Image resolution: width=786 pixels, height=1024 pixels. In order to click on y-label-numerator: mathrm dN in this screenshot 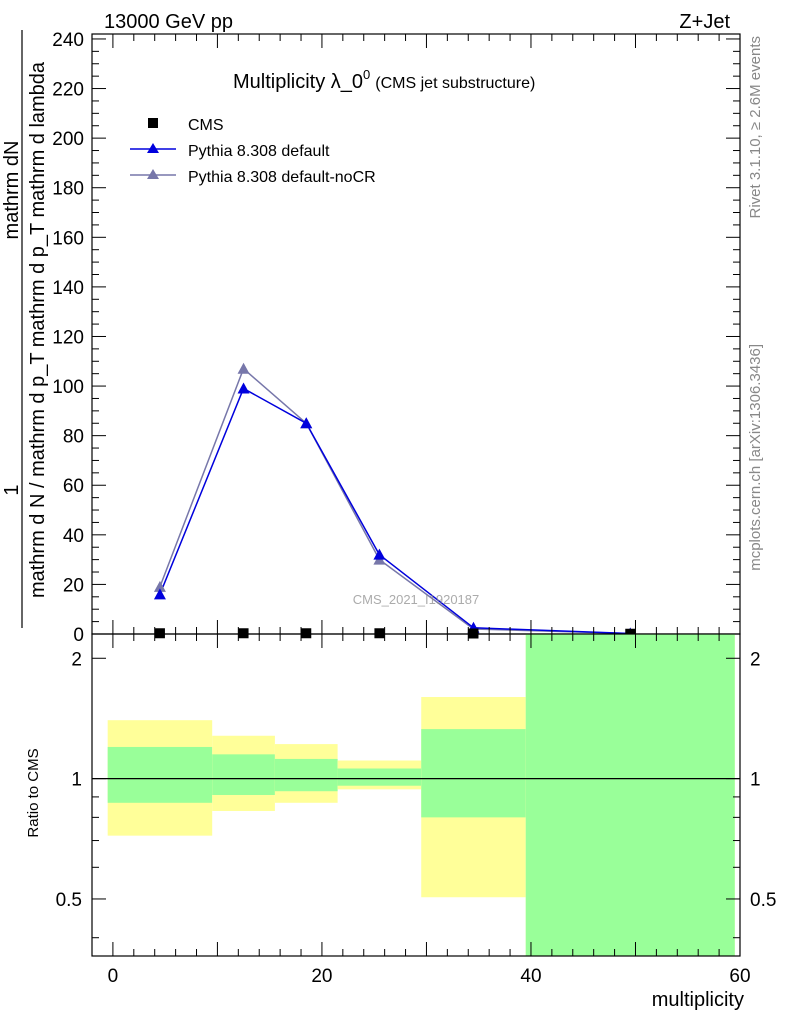, I will do `click(12, 190)`.